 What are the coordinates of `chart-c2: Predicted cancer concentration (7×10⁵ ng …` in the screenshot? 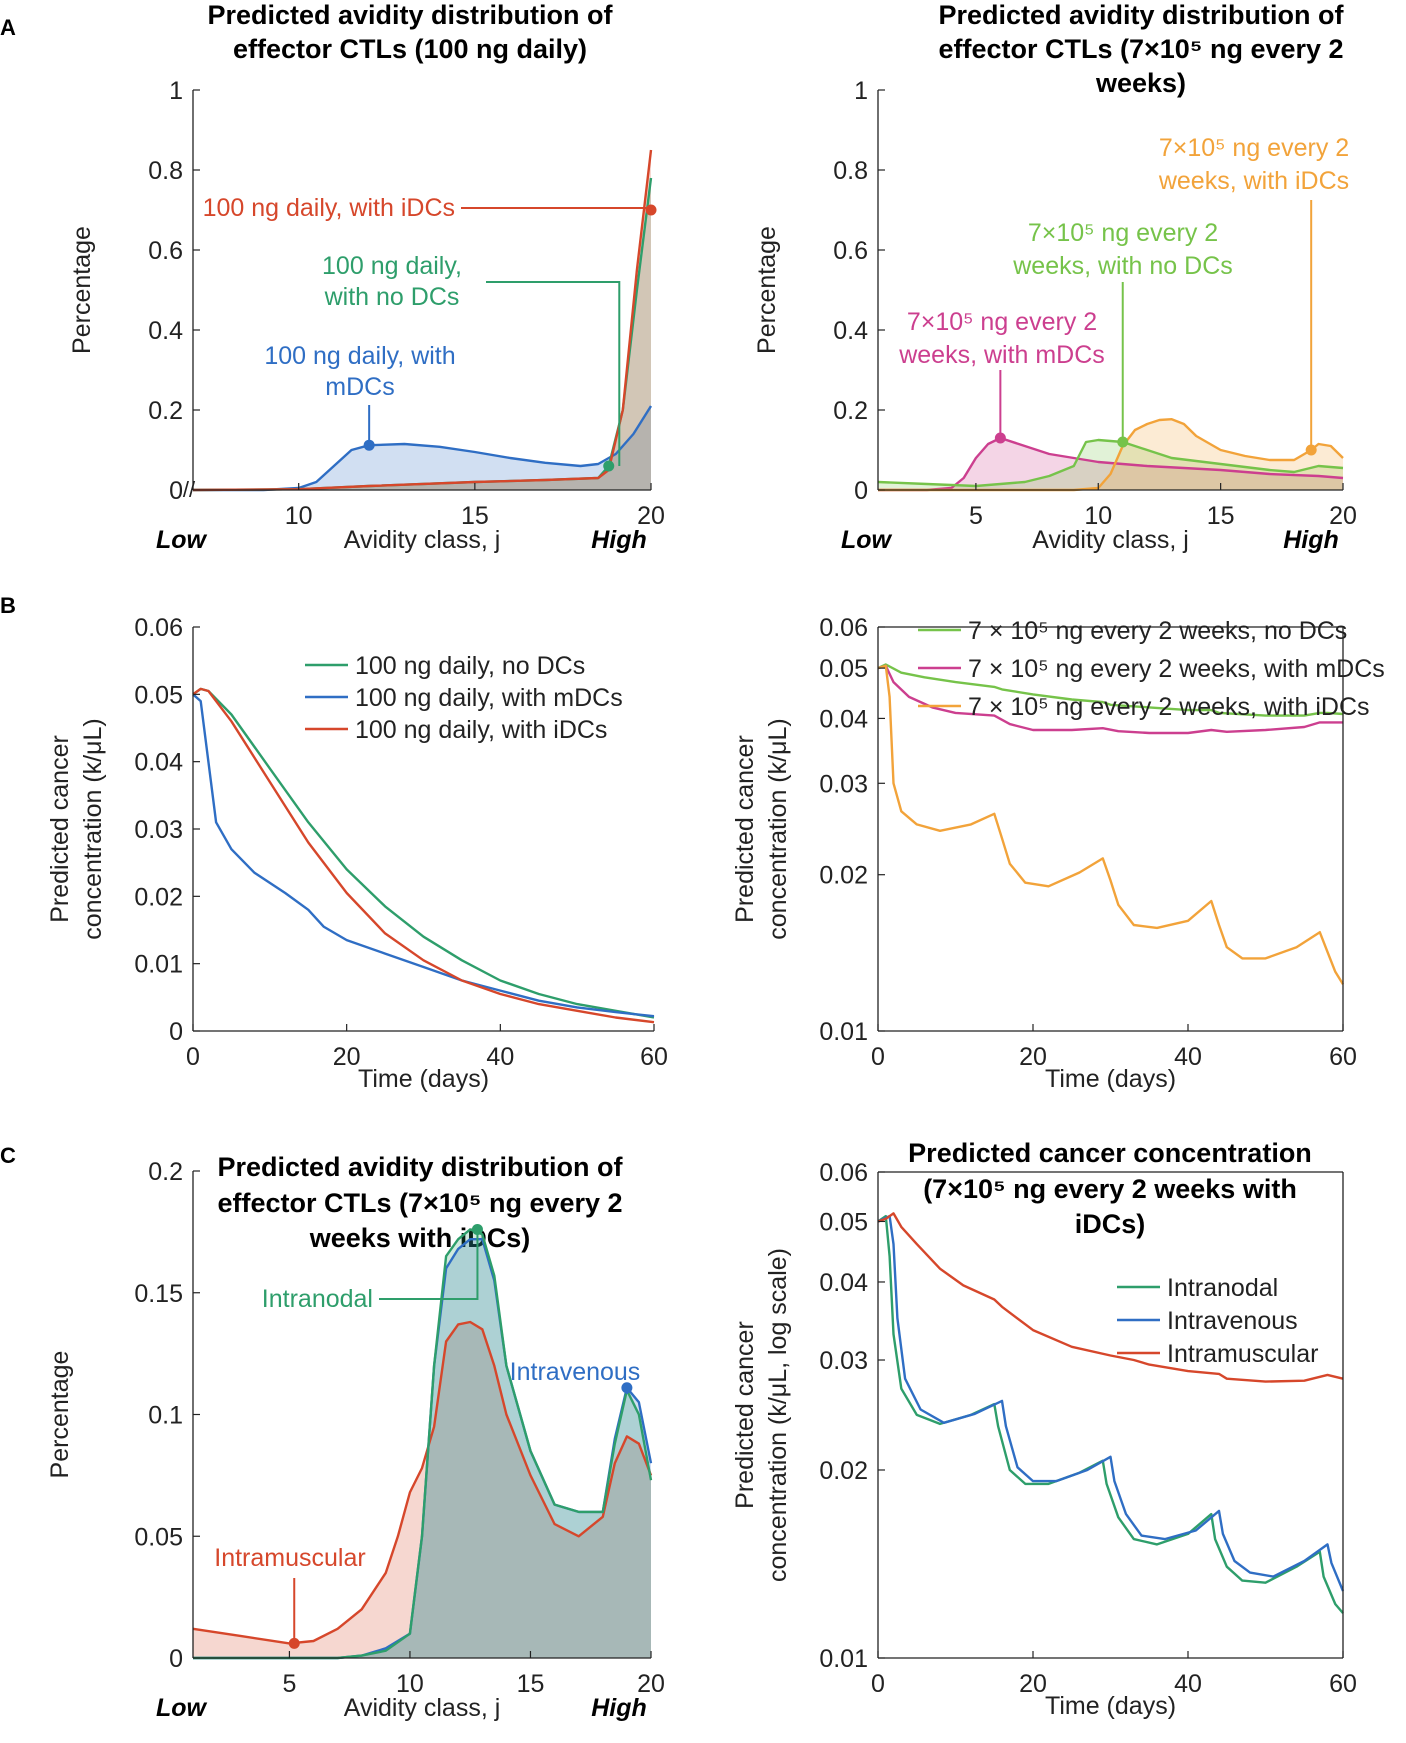 It's located at (1044, 1429).